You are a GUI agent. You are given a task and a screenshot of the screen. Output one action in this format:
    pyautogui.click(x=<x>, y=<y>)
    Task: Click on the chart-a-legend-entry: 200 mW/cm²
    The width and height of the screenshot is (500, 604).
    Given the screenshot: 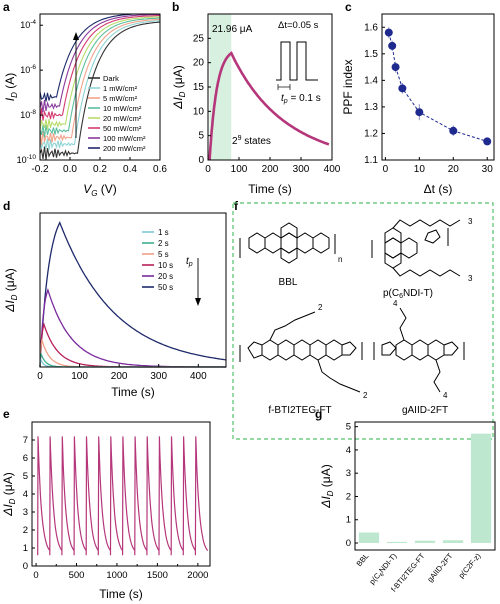 What is the action you would take?
    pyautogui.click(x=124, y=148)
    